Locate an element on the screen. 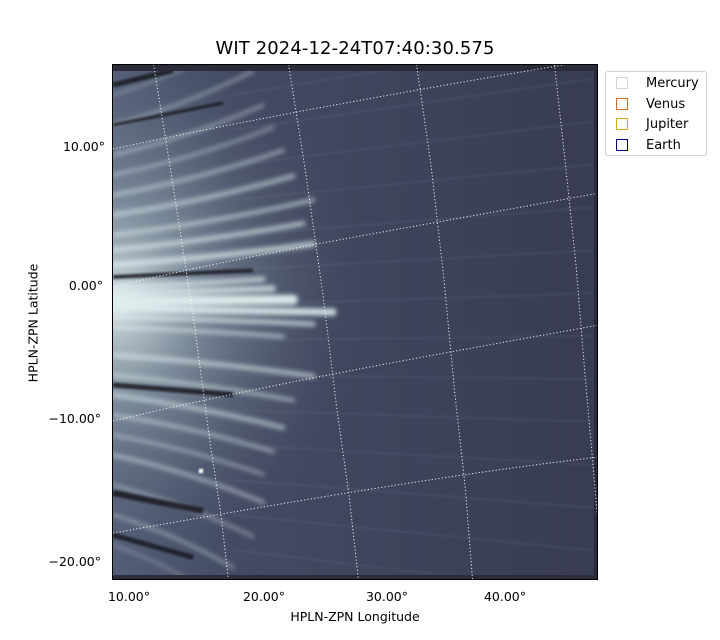 The width and height of the screenshot is (720, 640). legend-swatch-earth is located at coordinates (622, 145).